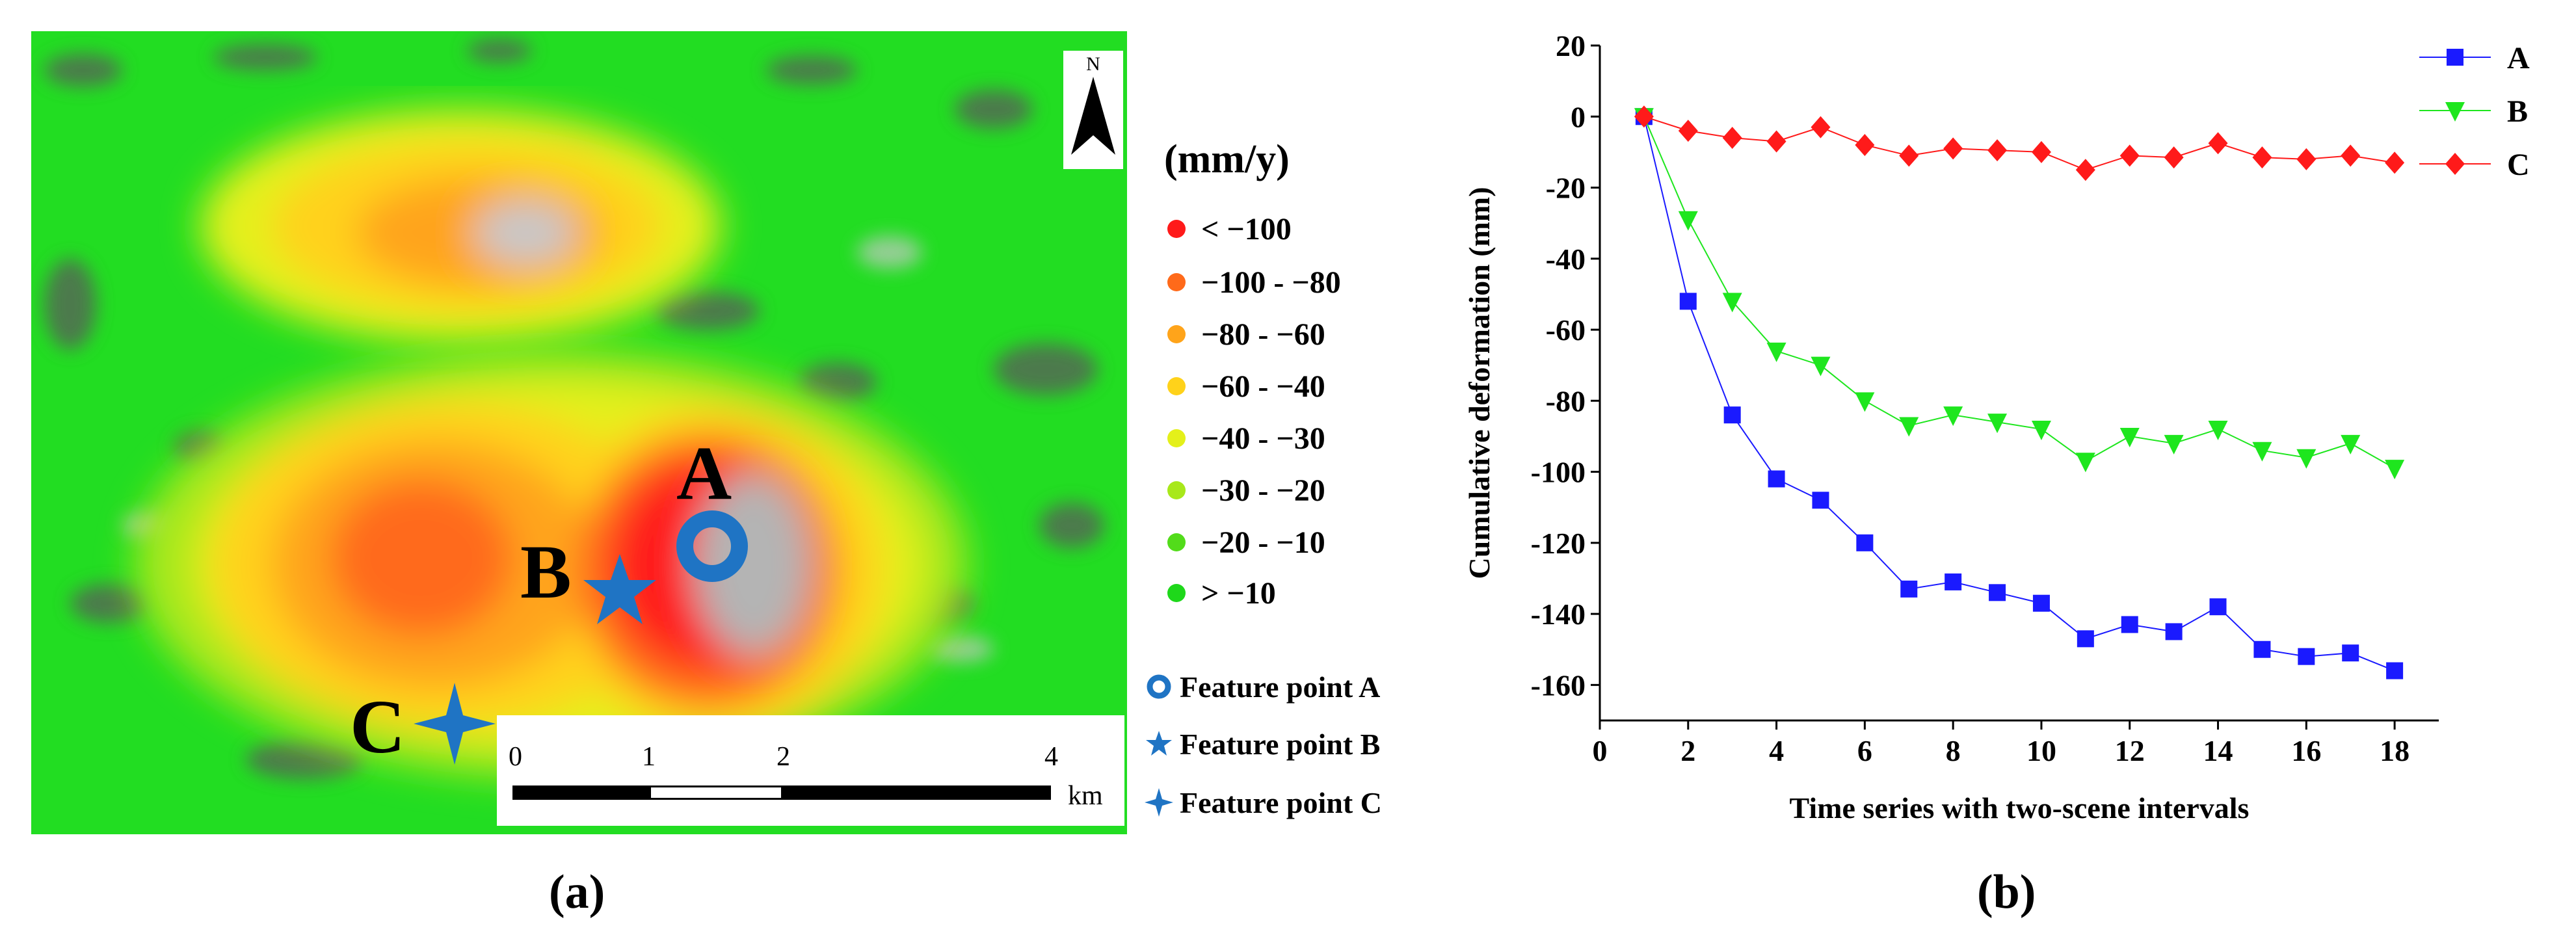  Describe the element at coordinates (2455, 57) in the screenshot. I see `legend-marker-a` at that location.